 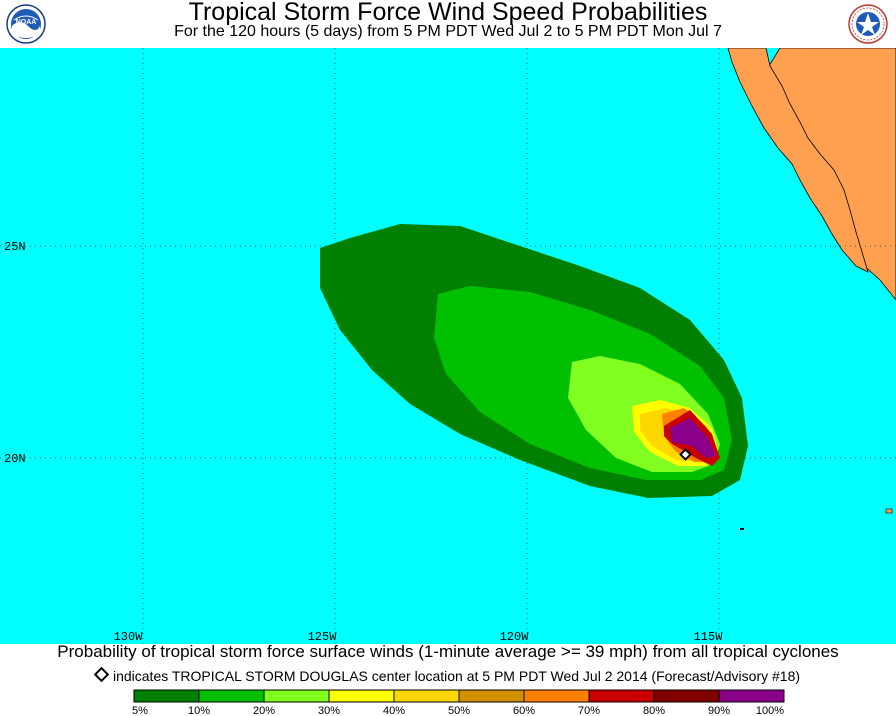 I want to click on legend-label: 70%, so click(x=589, y=710).